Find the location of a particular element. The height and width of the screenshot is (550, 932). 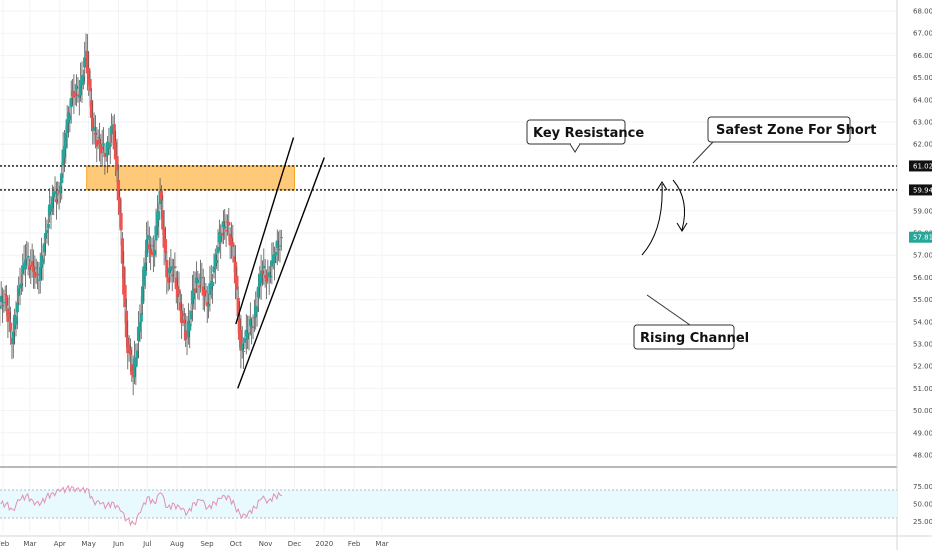

time-tick-label: Dec is located at coordinates (295, 544).